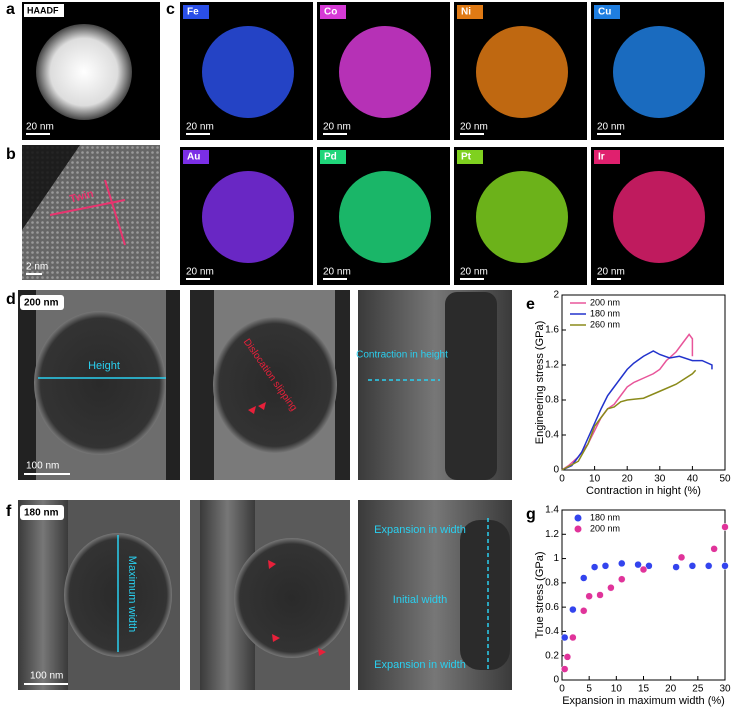  What do you see at coordinates (466, 157) in the screenshot?
I see `element-label: Pt` at bounding box center [466, 157].